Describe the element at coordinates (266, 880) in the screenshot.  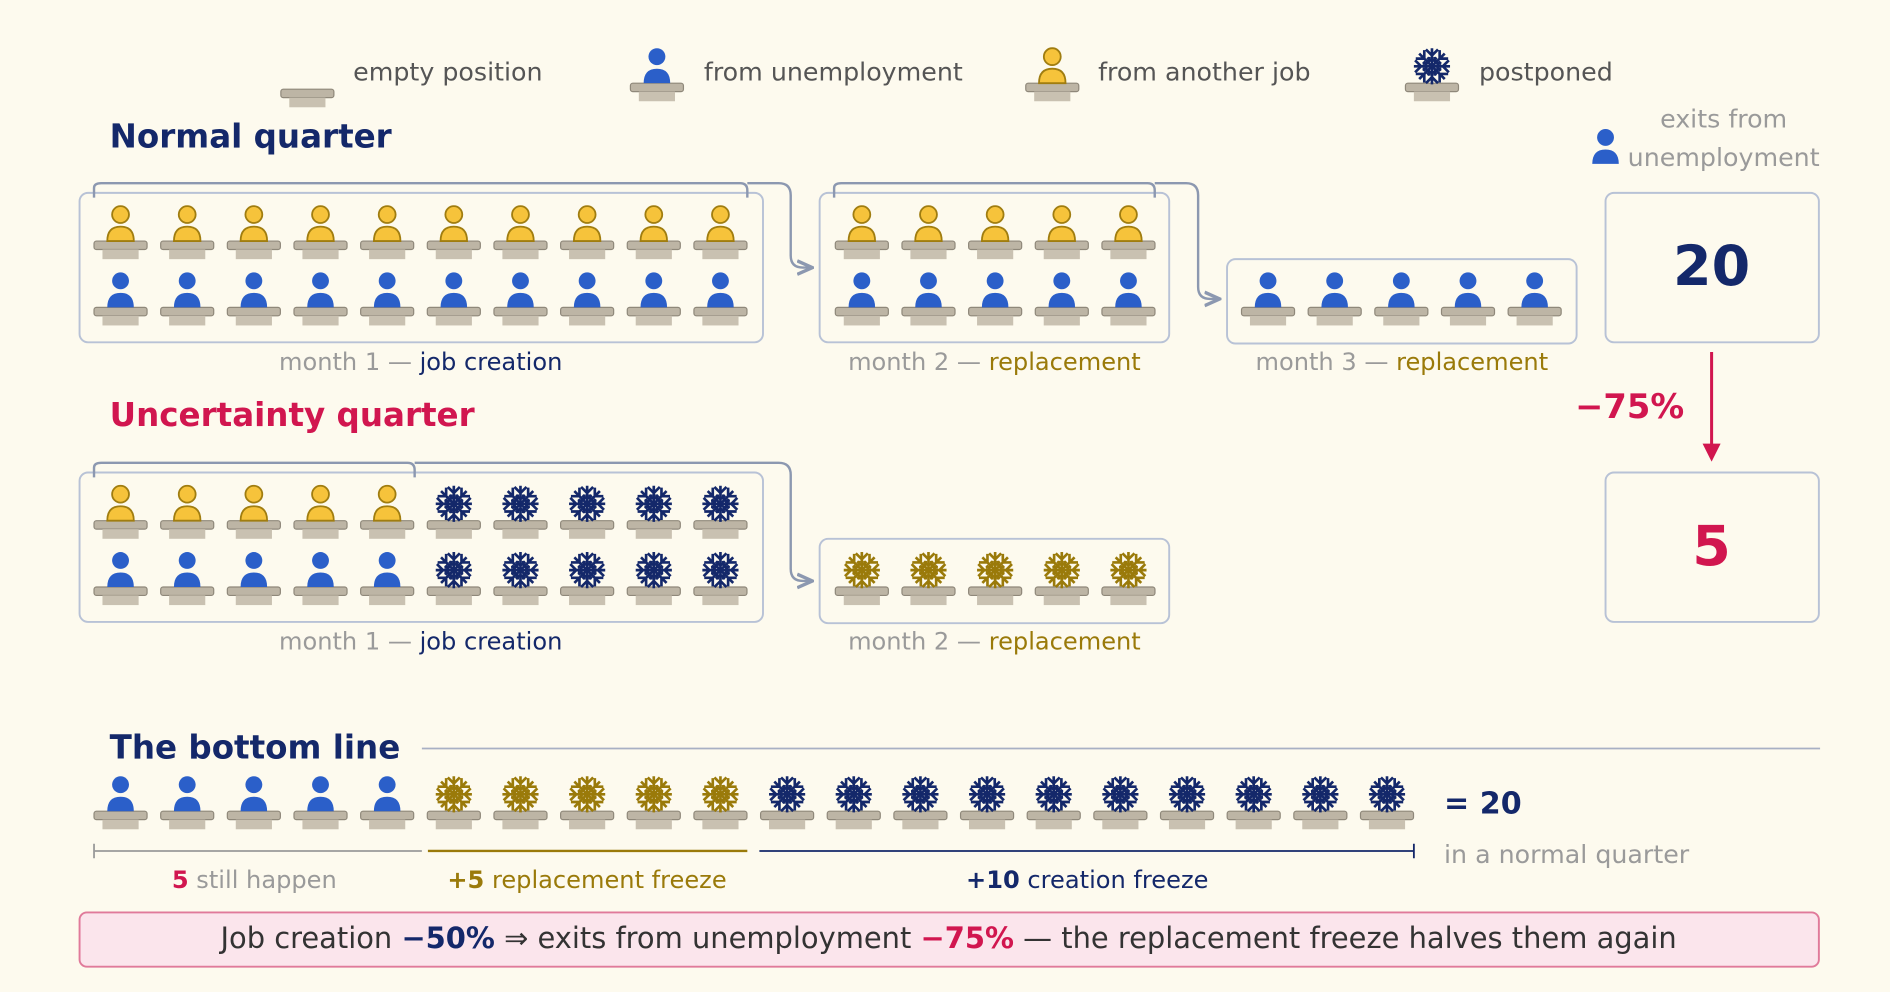
I see `segment-text: still happen` at that location.